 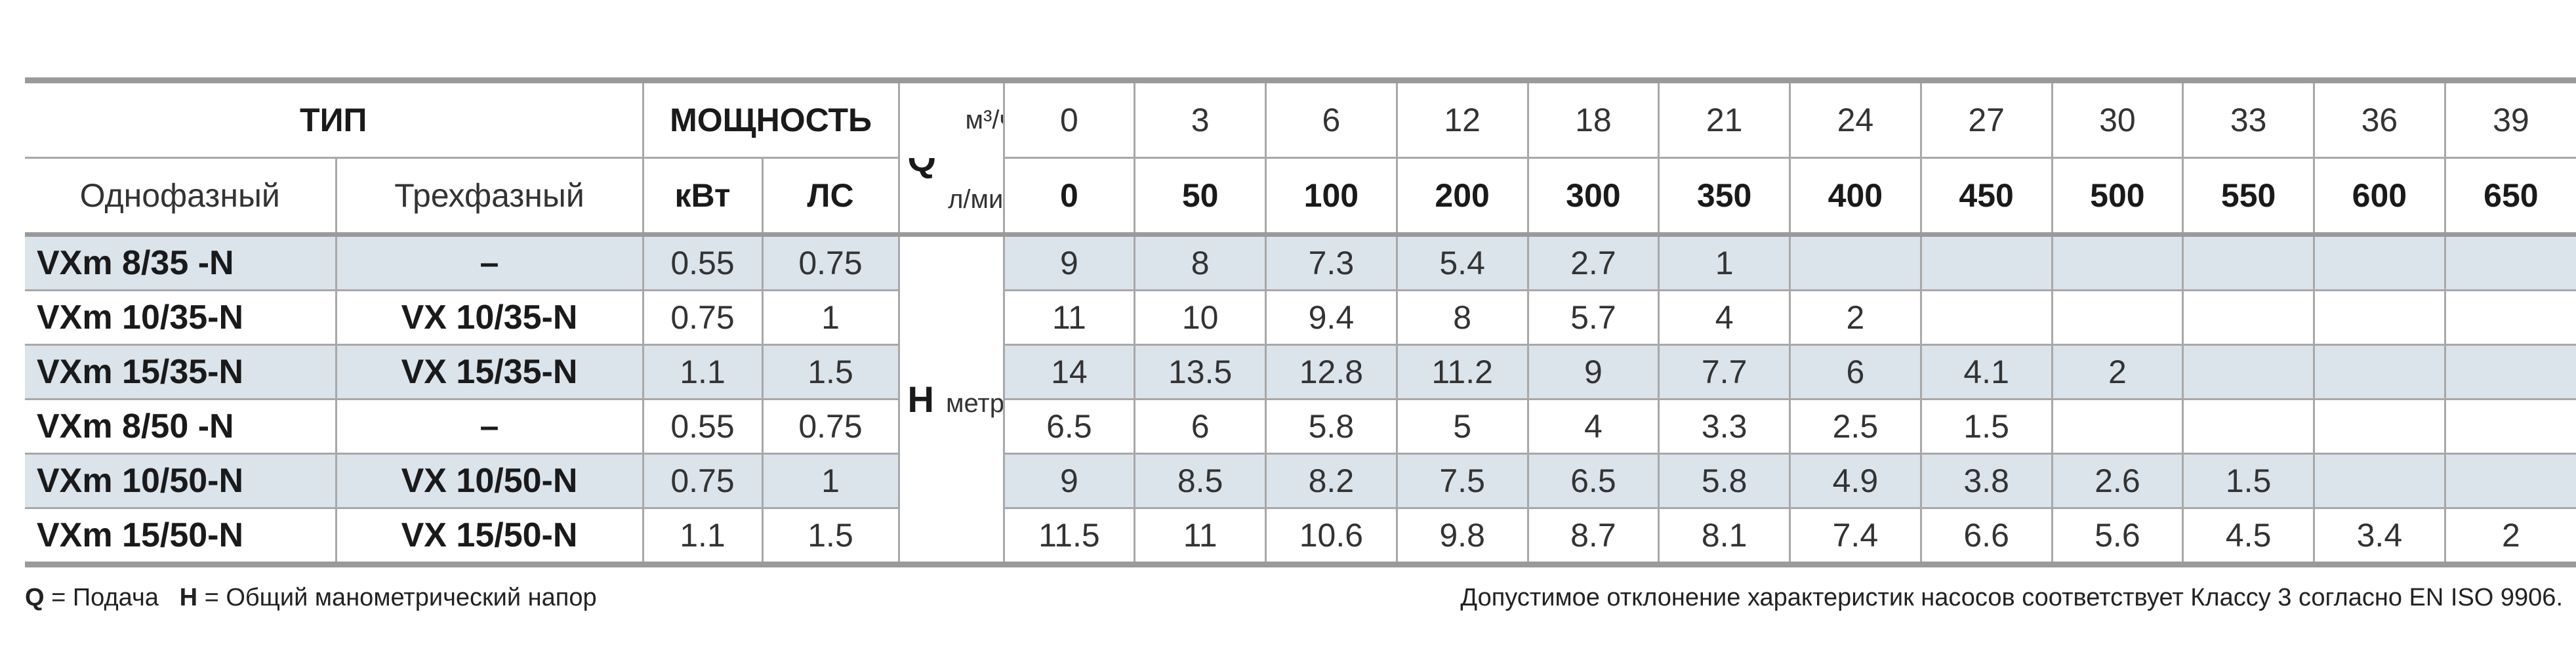 What do you see at coordinates (181, 481) in the screenshot?
I see `single-phase-model: VXm 10/50-N` at bounding box center [181, 481].